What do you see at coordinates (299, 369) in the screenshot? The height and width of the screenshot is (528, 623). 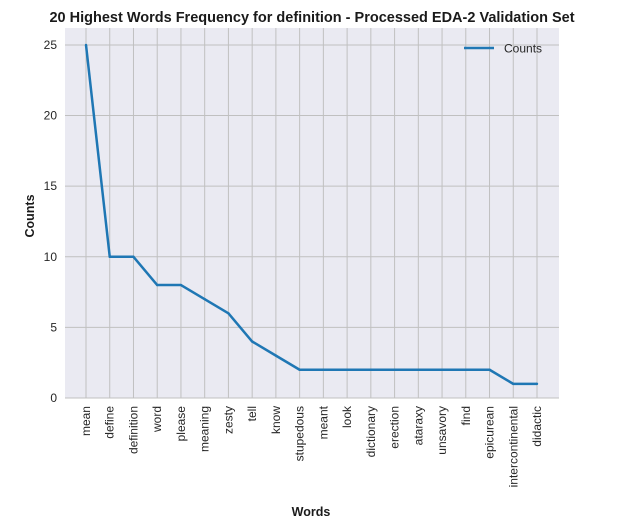 I see `data-point-stupedous` at bounding box center [299, 369].